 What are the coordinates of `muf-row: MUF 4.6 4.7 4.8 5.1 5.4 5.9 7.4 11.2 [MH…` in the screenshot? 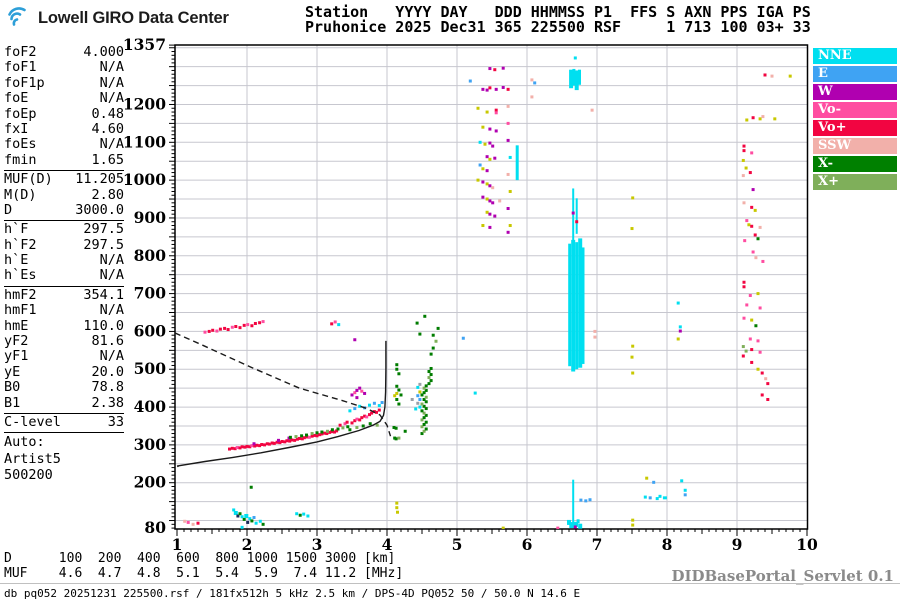 It's located at (204, 573).